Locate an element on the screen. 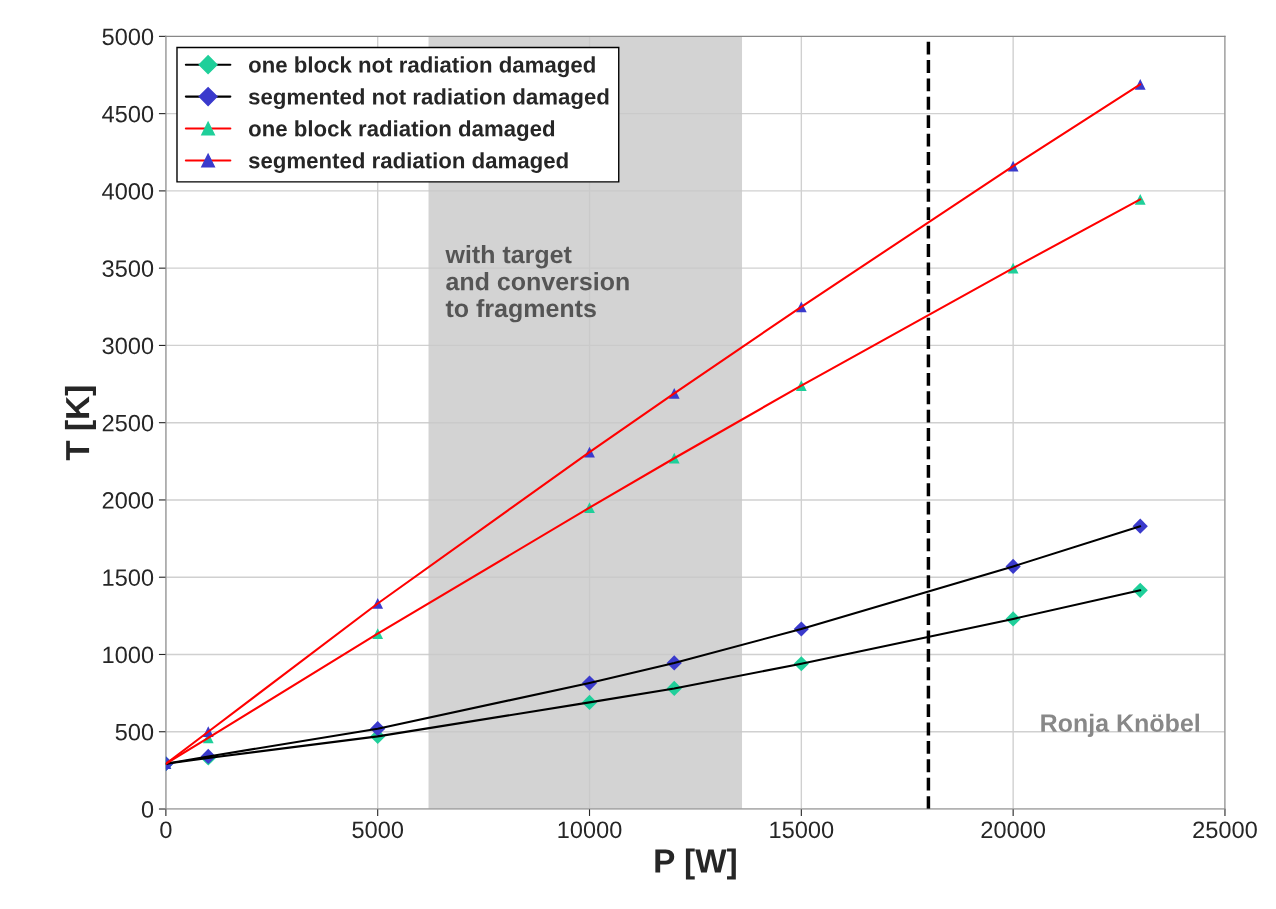  legend-label: one block not radiation damaged is located at coordinates (421, 67).